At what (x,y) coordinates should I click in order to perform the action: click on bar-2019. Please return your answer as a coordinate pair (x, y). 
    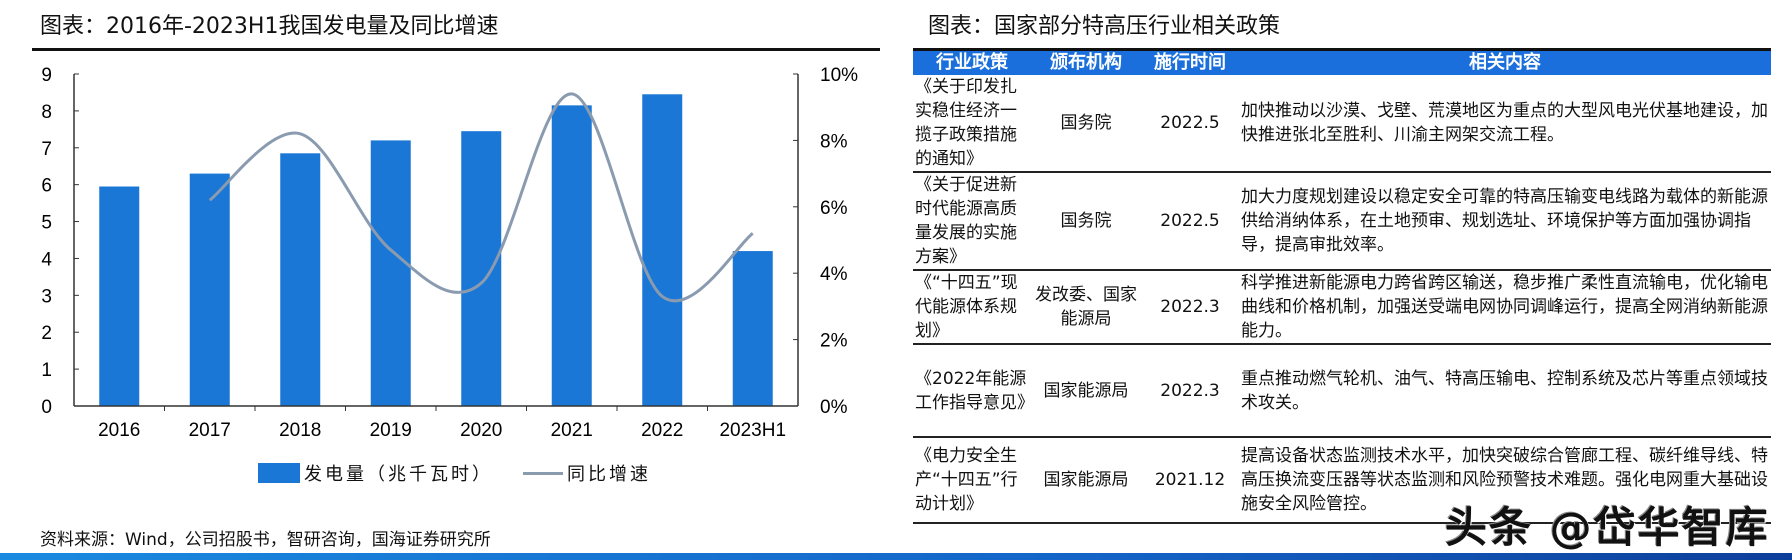
    Looking at the image, I should click on (390, 273).